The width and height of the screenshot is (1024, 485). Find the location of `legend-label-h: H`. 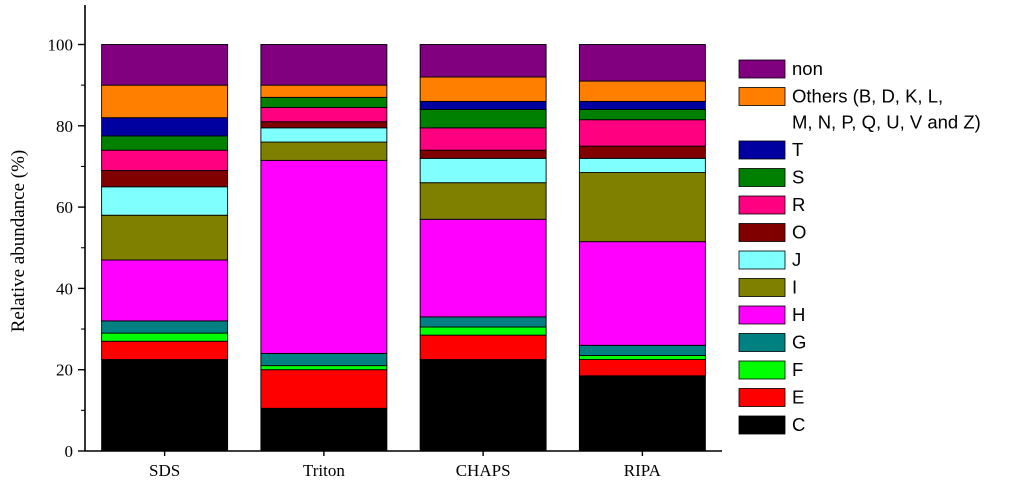

legend-label-h: H is located at coordinates (798, 314).